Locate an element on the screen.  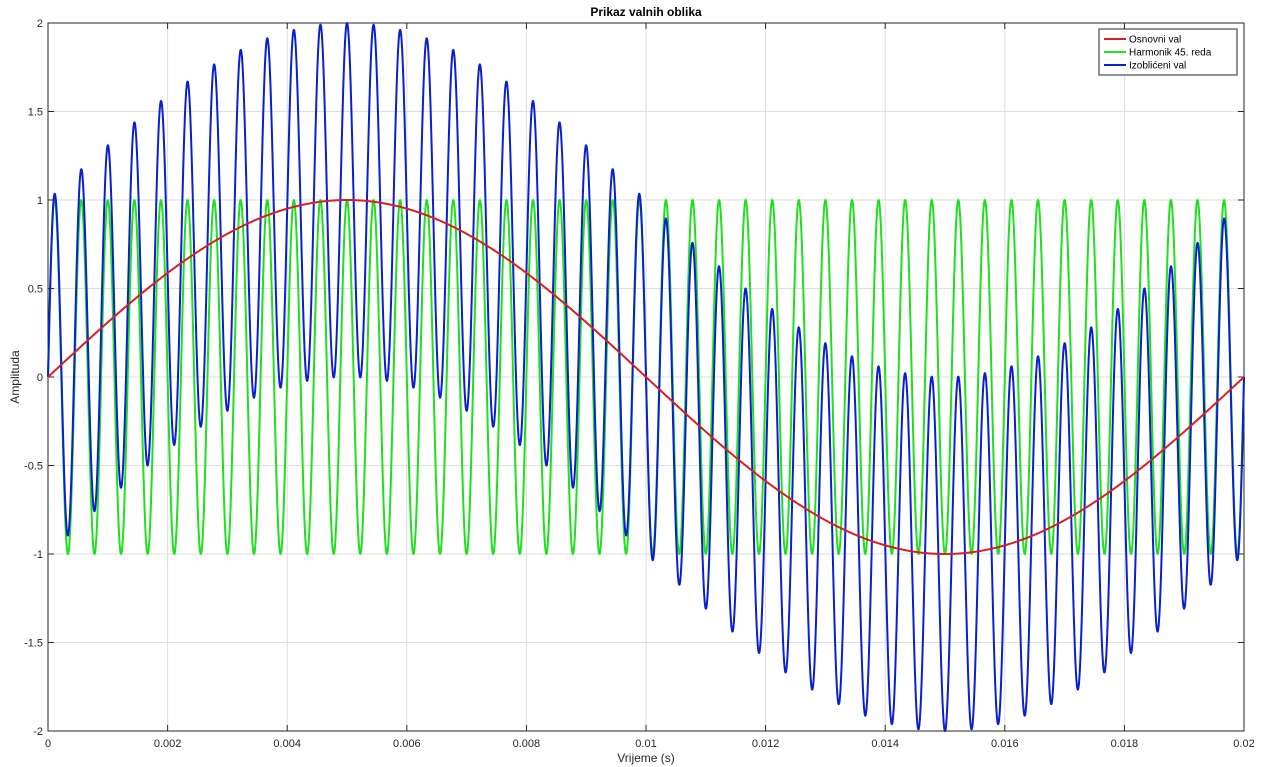
legend-label: Izoblićeni val is located at coordinates (1157, 66).